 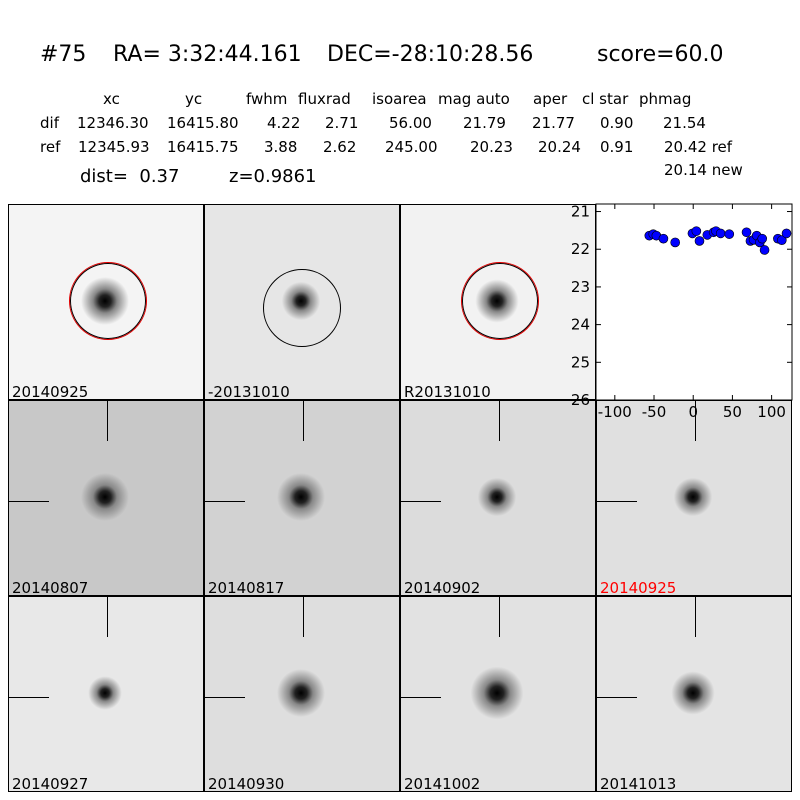 I want to click on stamp-date-label: -20131010, so click(x=249, y=391).